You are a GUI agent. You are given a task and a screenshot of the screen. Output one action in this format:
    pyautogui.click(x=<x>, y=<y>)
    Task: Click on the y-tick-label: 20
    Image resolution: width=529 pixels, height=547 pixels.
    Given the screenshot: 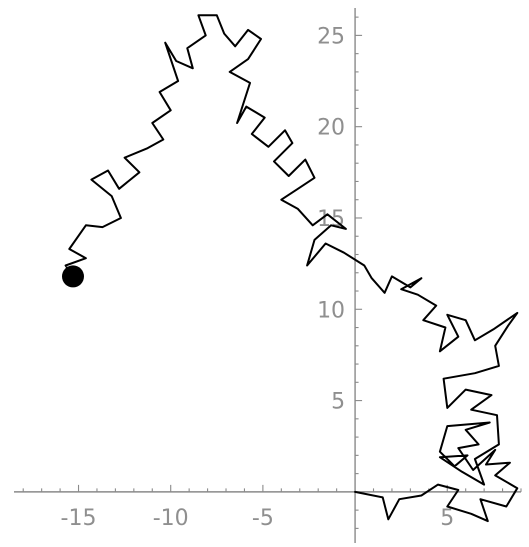 What is the action you would take?
    pyautogui.click(x=331, y=128)
    